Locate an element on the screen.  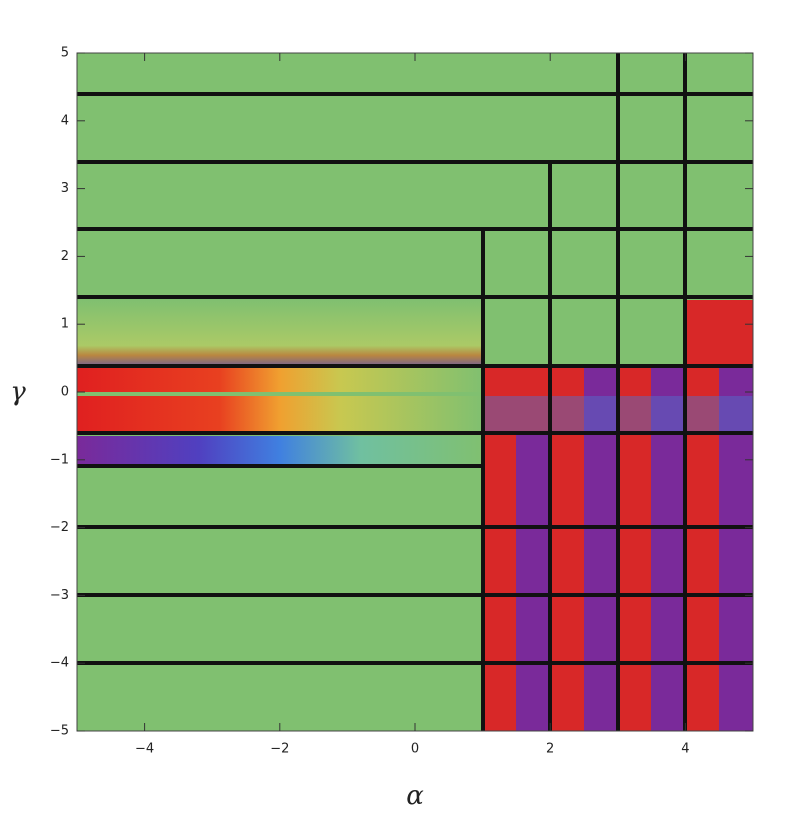
y-tick-label: 2 is located at coordinates (65, 256).